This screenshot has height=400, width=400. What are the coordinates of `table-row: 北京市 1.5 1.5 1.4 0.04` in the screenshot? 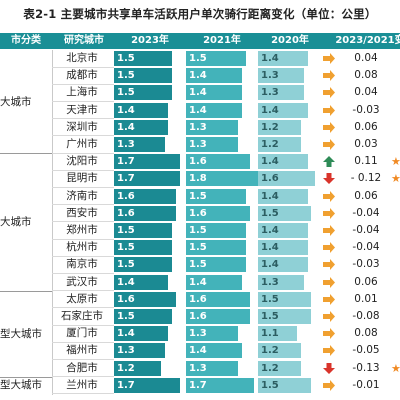 It's located at (200, 59).